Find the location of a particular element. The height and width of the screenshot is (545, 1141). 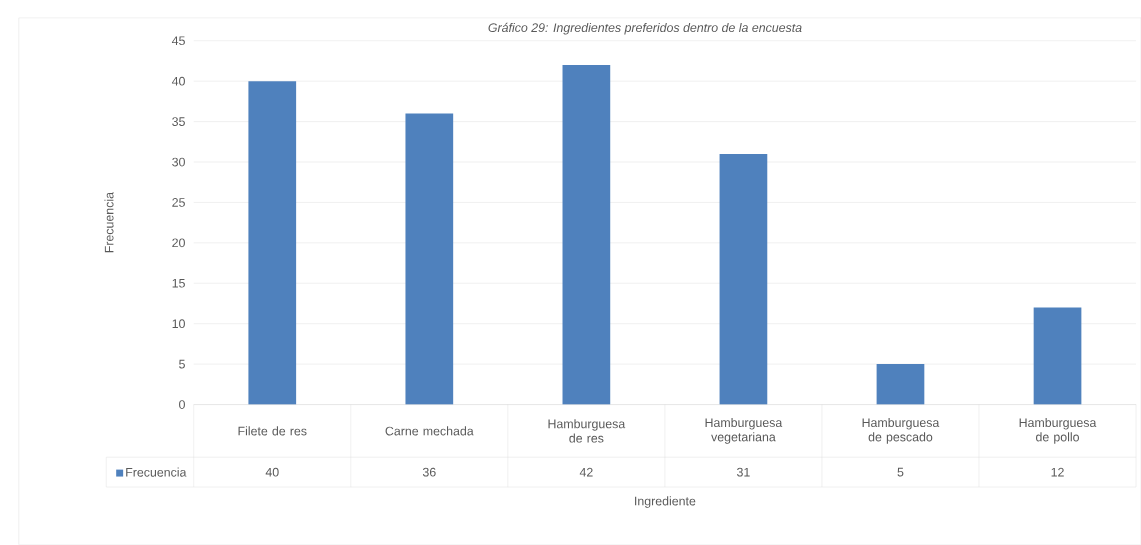

data-label: 12 is located at coordinates (1057, 472).